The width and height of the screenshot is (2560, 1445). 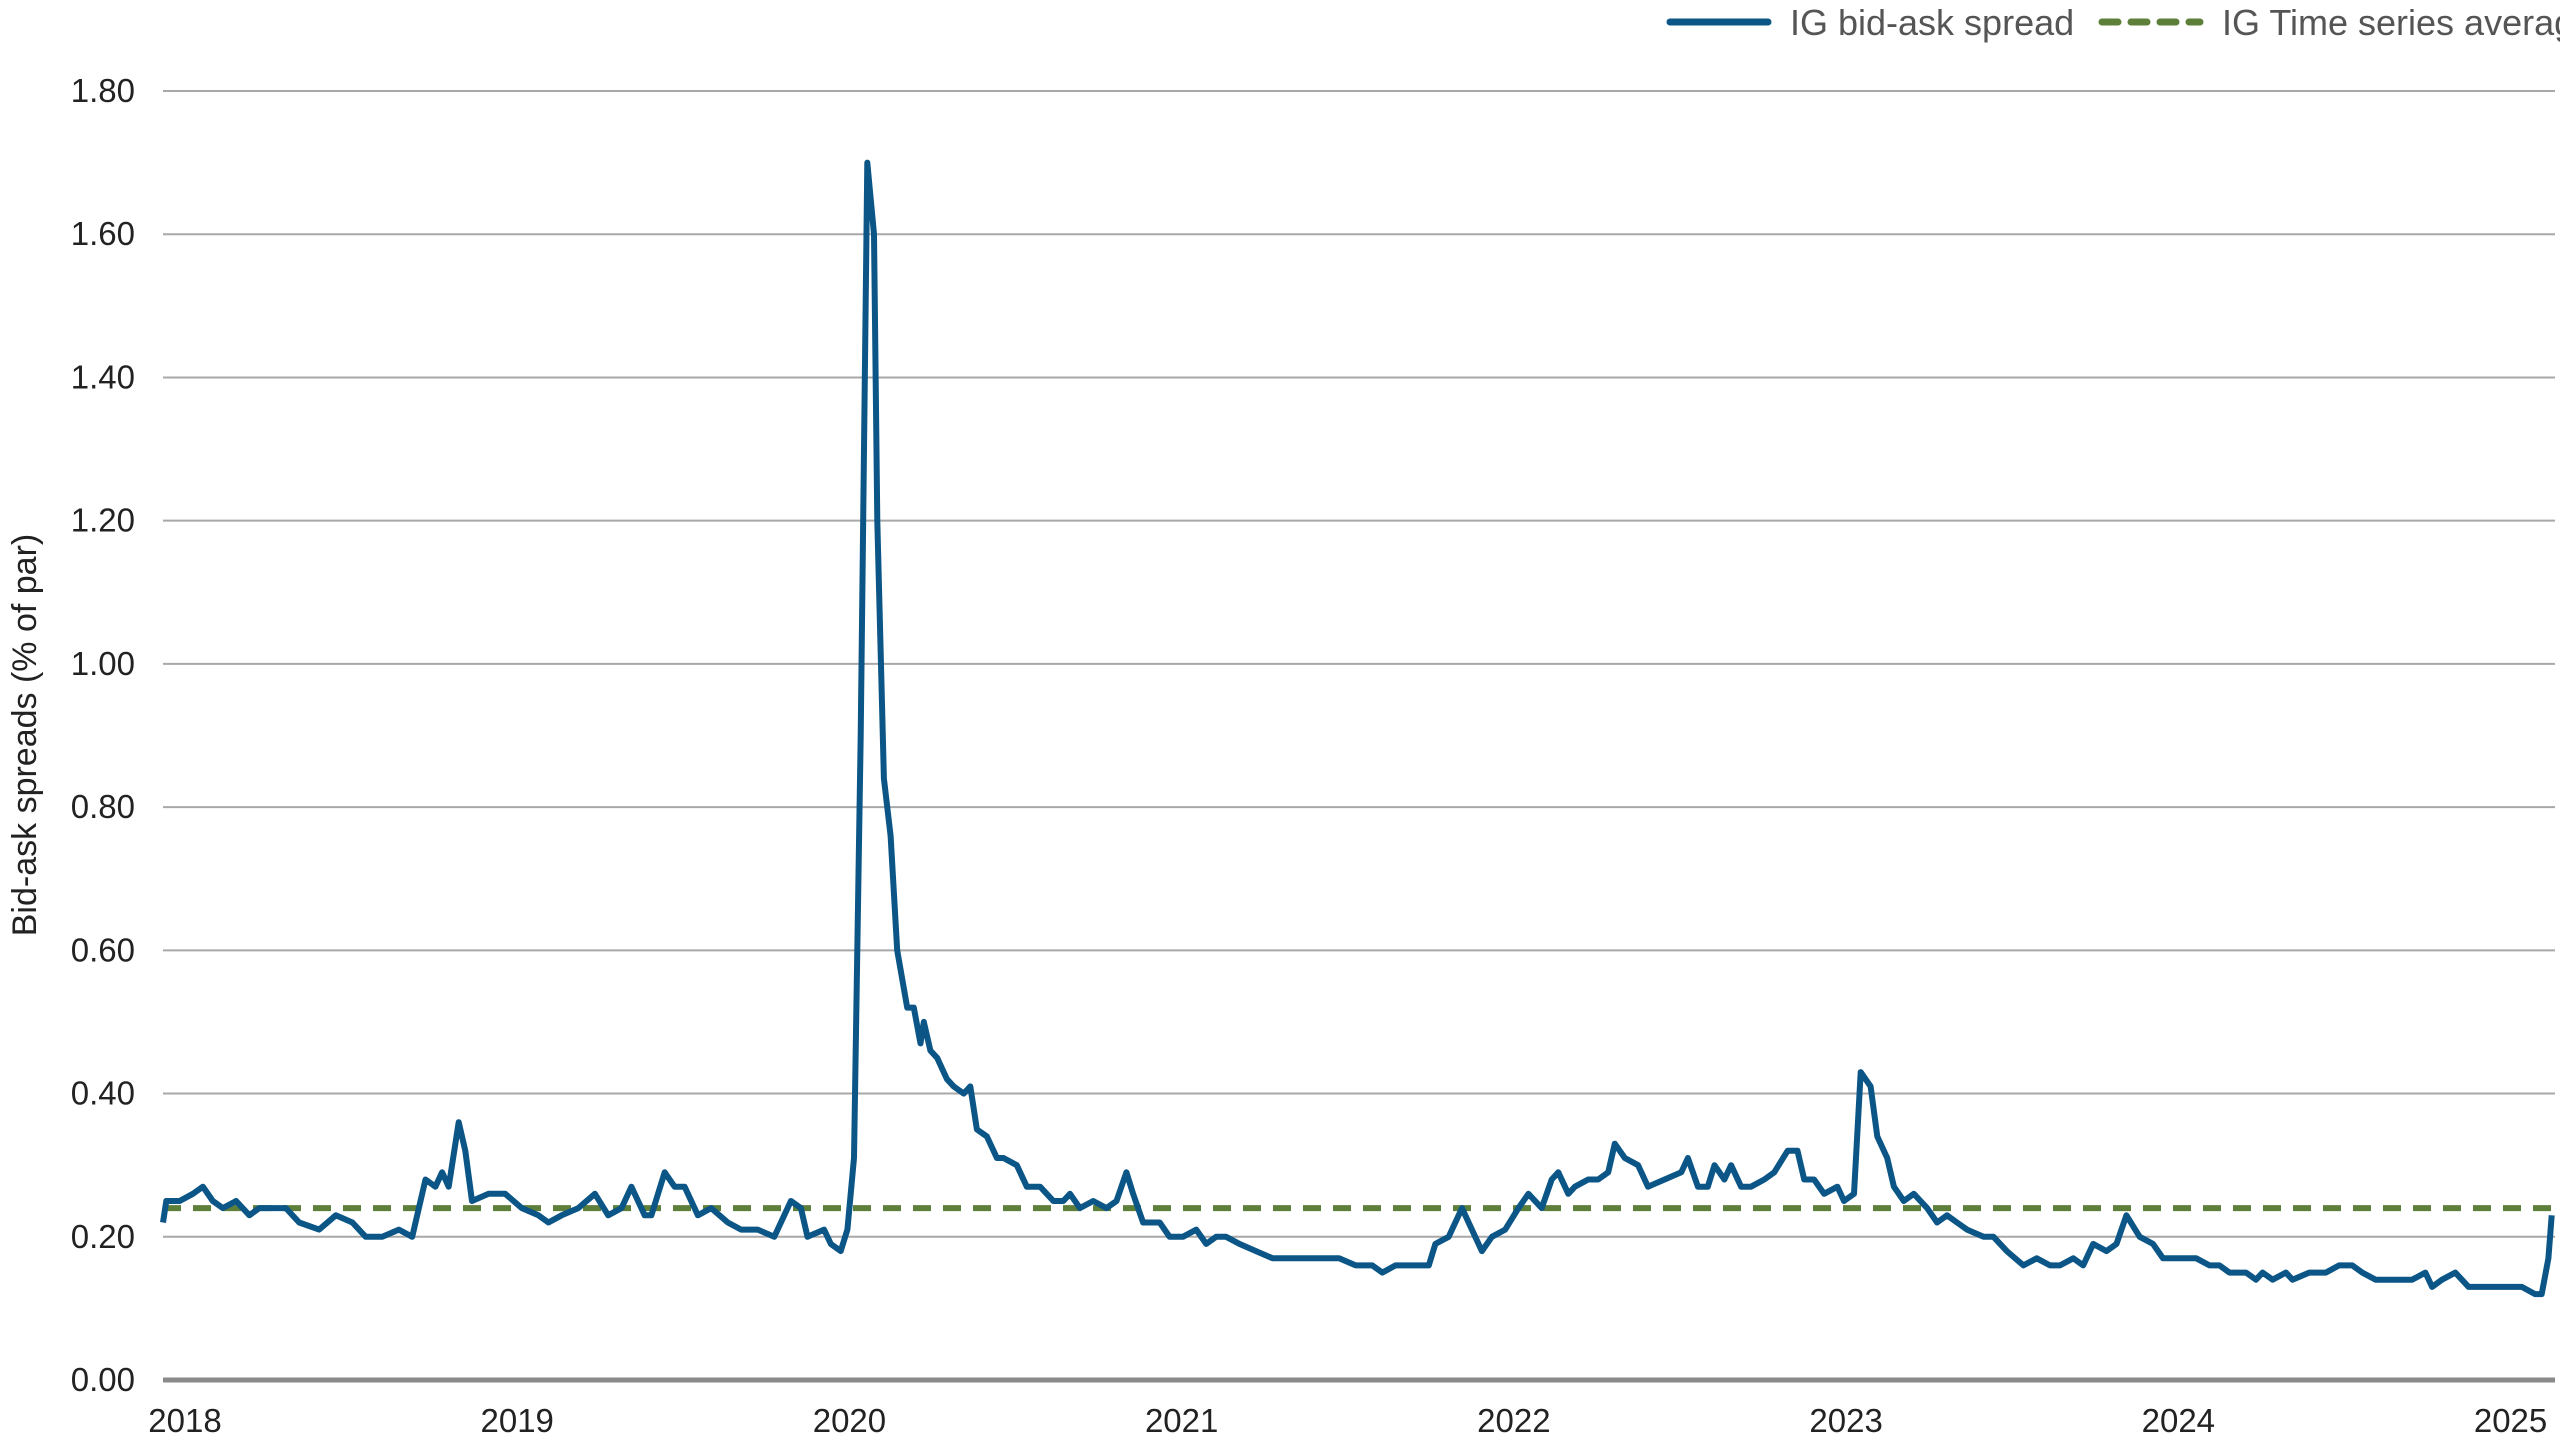 I want to click on y-tick-label: 0.40, so click(x=103, y=1093).